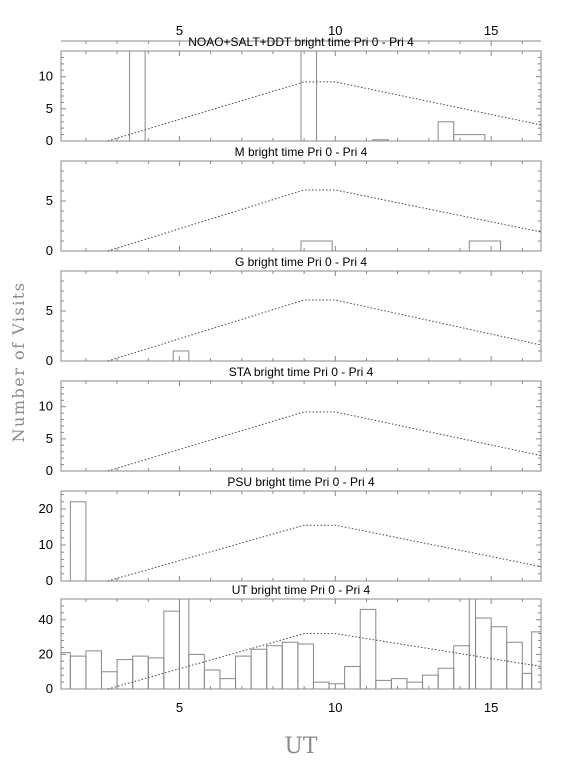  Describe the element at coordinates (46, 619) in the screenshot. I see `y-tick-label: 40` at that location.